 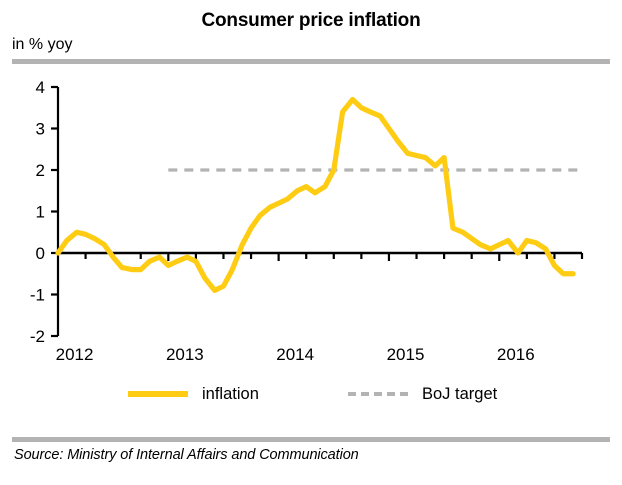 What do you see at coordinates (406, 354) in the screenshot?
I see `x-axis-tick-label: 2015` at bounding box center [406, 354].